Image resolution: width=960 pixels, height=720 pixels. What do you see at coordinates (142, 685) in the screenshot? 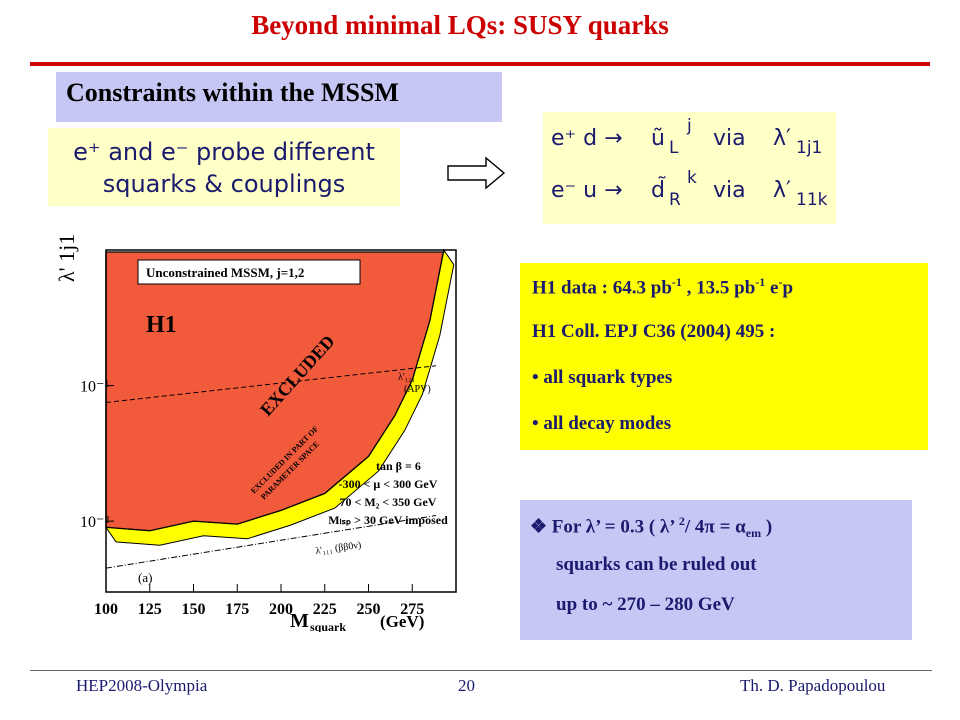
I see `footer-conference: HEP2008-Olympia` at bounding box center [142, 685].